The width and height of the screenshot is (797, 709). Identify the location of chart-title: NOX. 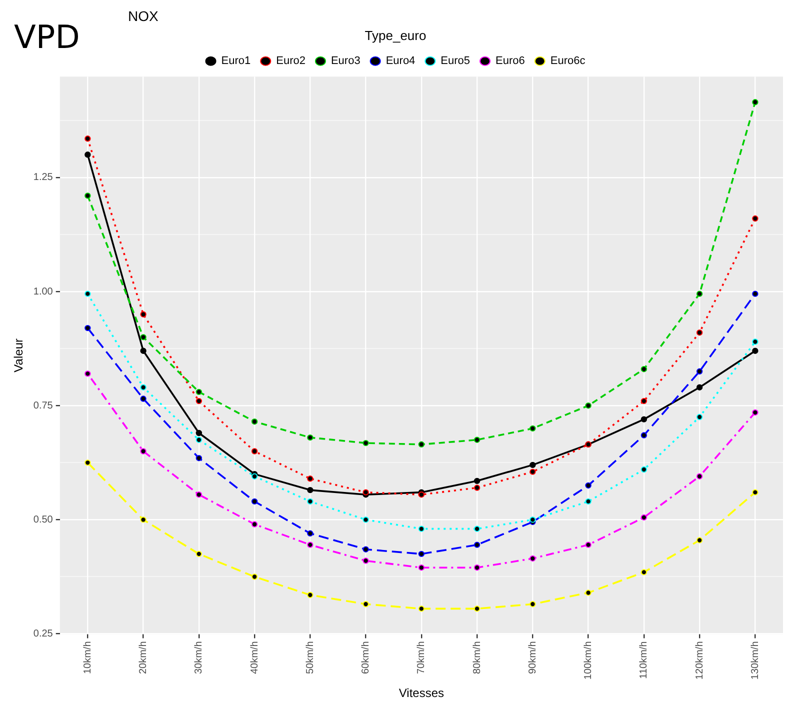
(143, 16).